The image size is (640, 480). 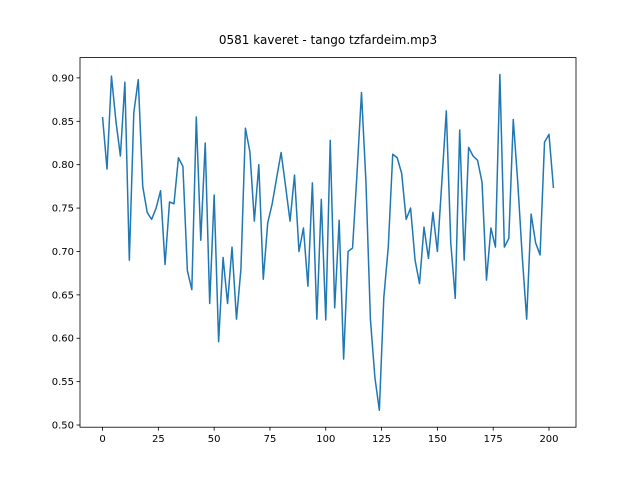 What do you see at coordinates (63, 339) in the screenshot?
I see `y-tick-label: 0.60` at bounding box center [63, 339].